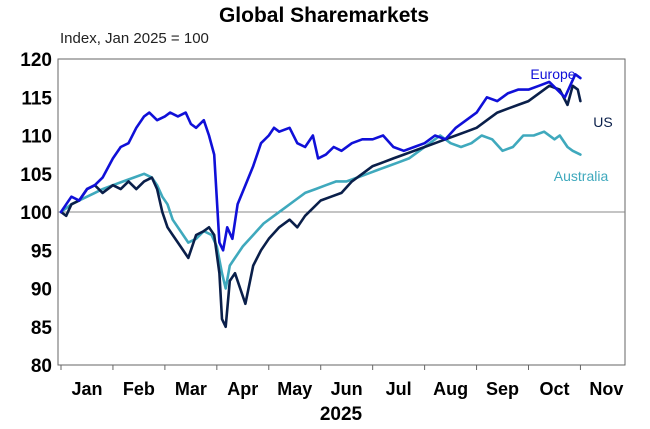 This screenshot has width=650, height=429. I want to click on x-tick-label: May, so click(294, 389).